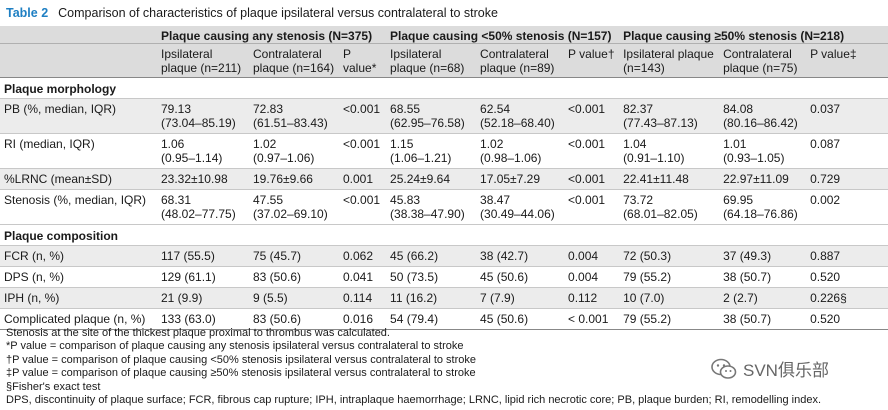  I want to click on table-cell: 22.41±11.48, so click(669, 179).